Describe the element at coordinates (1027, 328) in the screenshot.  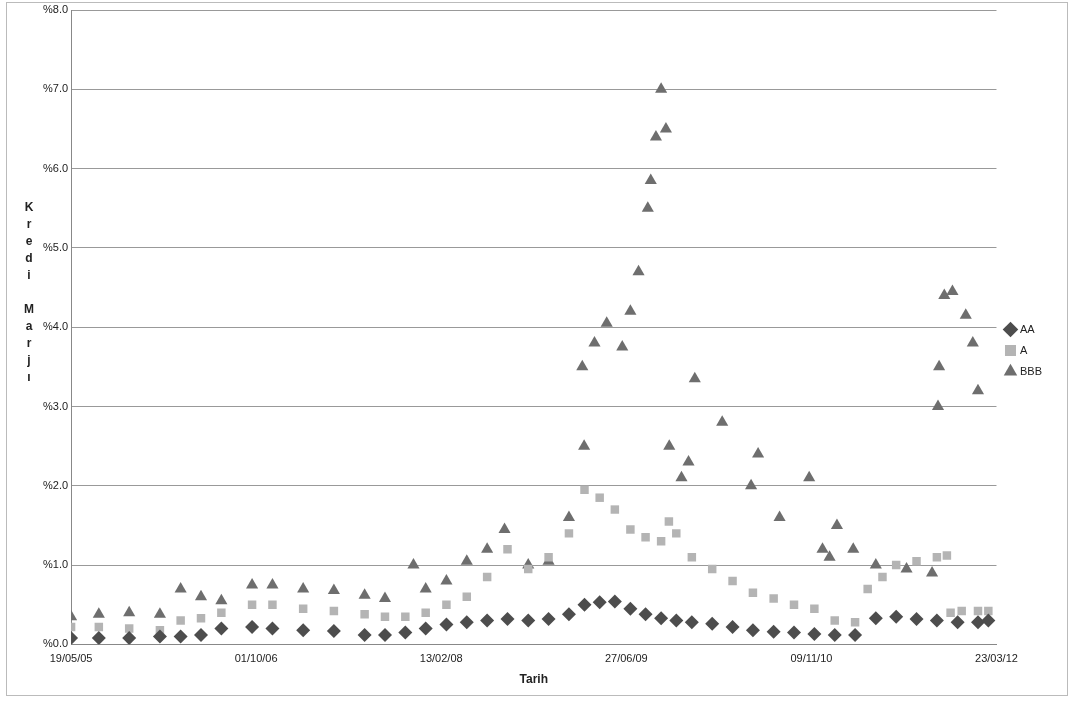
I see `legend-label: AA` at that location.